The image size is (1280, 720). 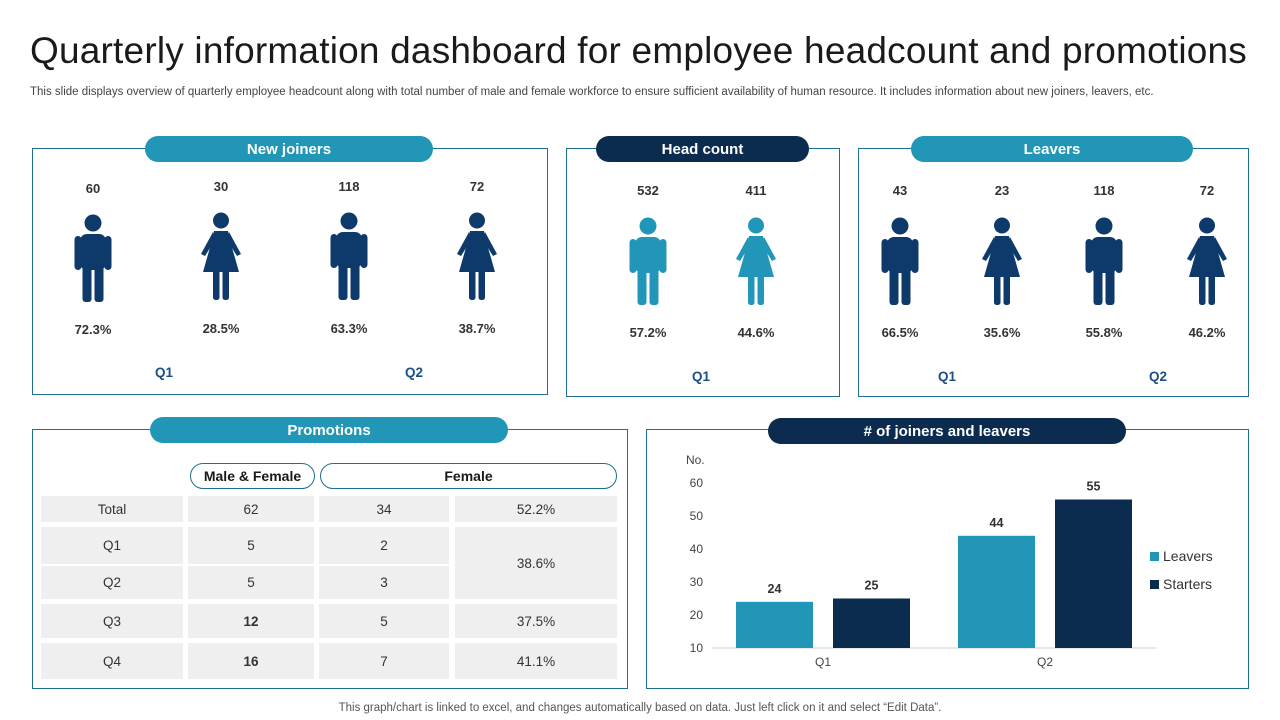 I want to click on leavers-value-3: 118, so click(x=1104, y=190).